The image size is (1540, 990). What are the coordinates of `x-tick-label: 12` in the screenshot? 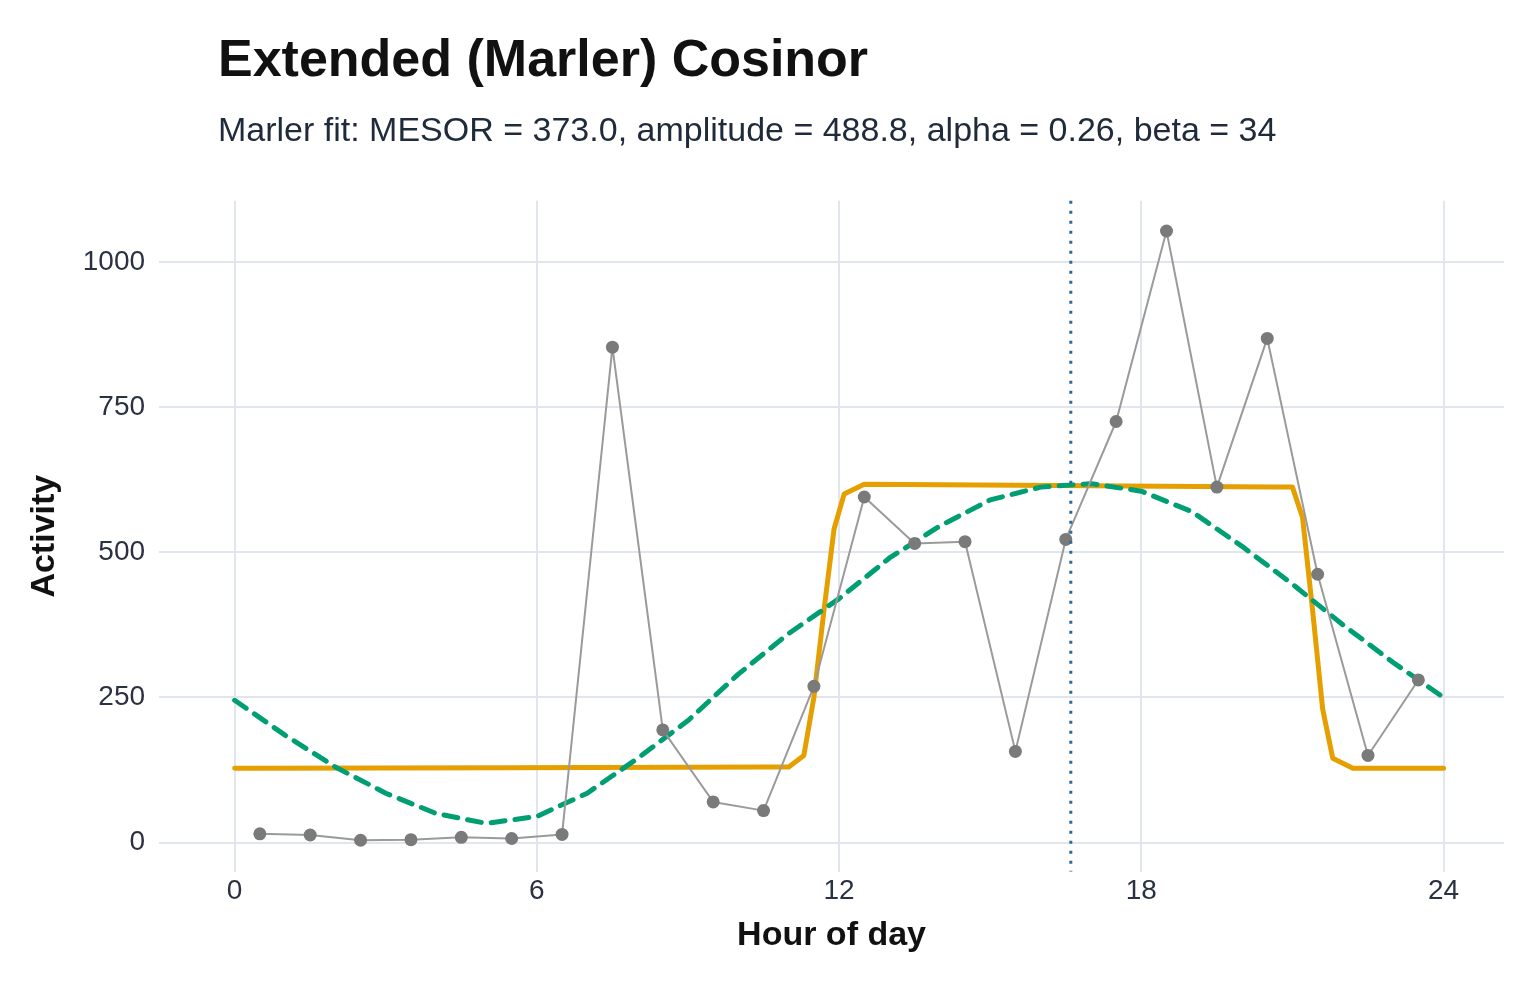 It's located at (839, 890).